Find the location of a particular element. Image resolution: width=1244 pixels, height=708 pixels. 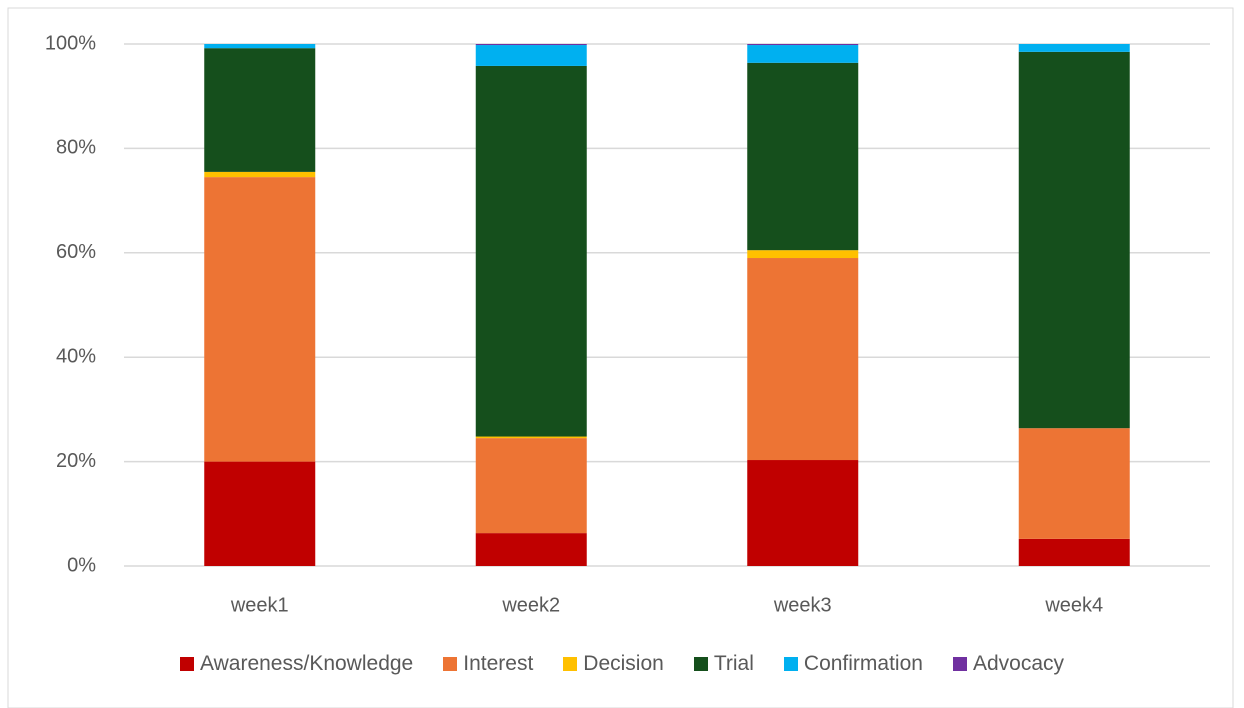

legend-item: Advocacy is located at coordinates (1008, 664).